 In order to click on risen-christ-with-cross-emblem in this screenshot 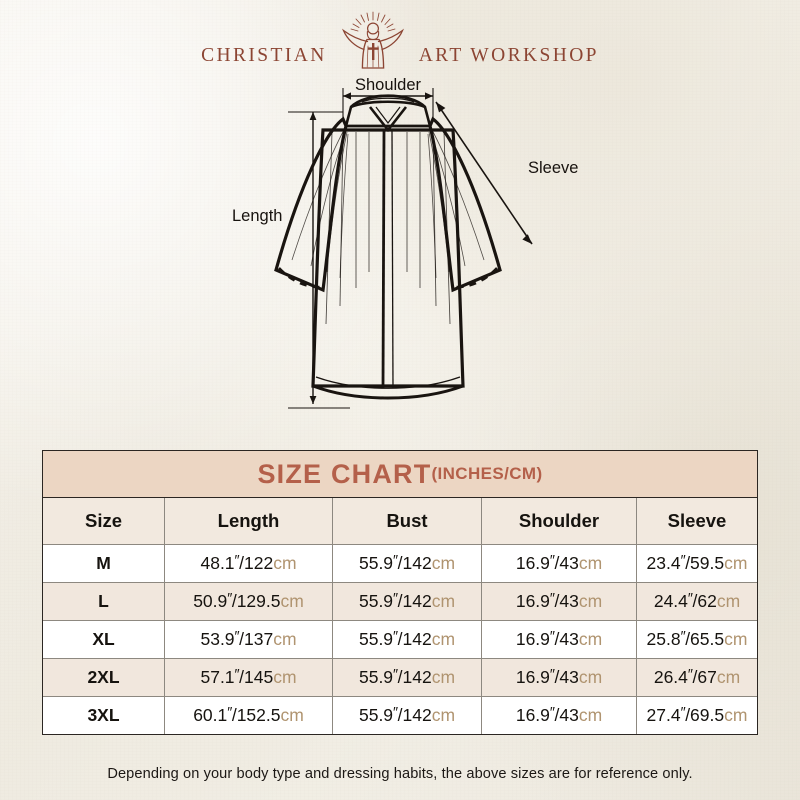, I will do `click(372, 40)`.